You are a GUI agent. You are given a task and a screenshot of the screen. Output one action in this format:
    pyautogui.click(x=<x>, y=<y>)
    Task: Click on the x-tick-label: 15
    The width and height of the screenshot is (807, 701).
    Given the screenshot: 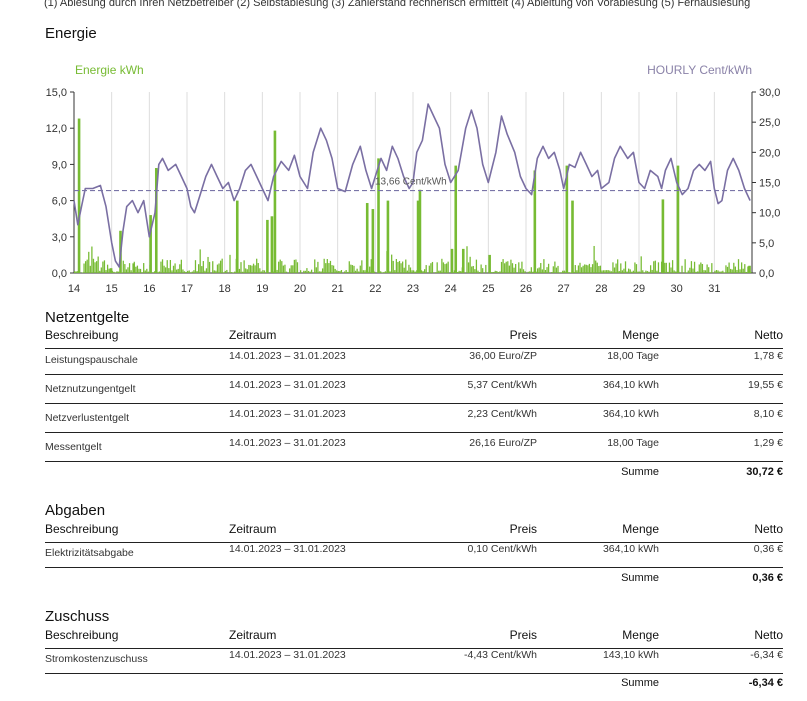 What is the action you would take?
    pyautogui.click(x=112, y=289)
    